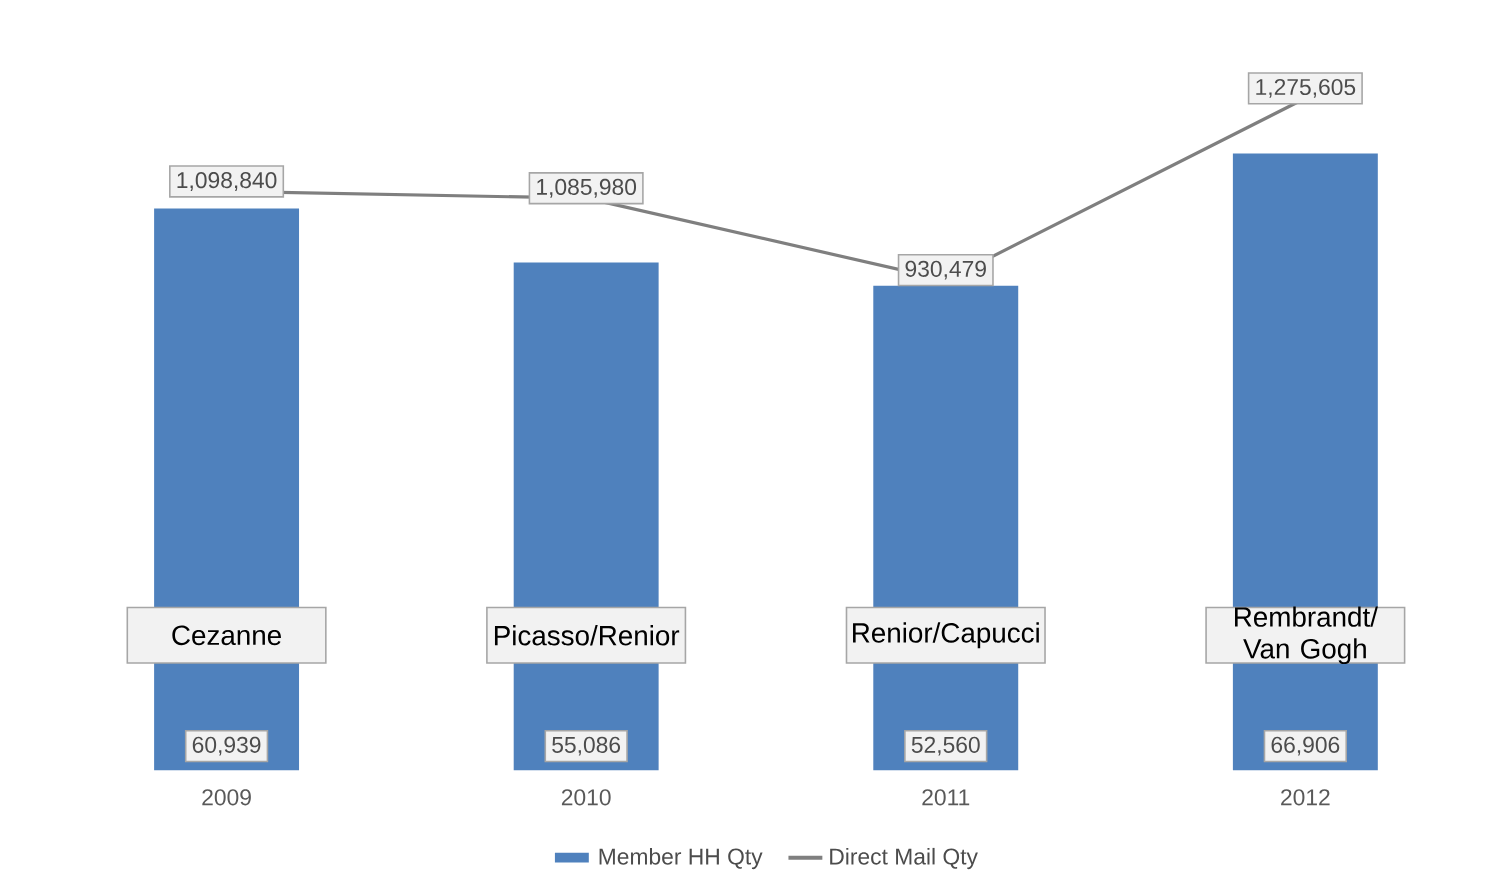 Image resolution: width=1504 pixels, height=896 pixels. I want to click on data-label: 60,939, so click(226, 746).